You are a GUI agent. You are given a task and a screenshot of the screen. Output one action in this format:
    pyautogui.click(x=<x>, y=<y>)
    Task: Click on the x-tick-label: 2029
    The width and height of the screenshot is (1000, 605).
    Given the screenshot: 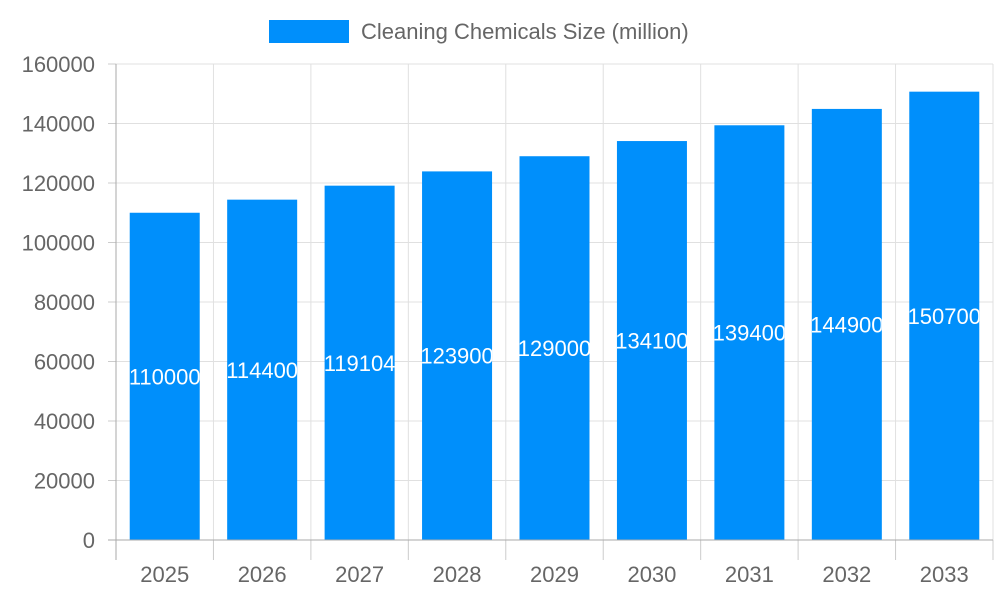 What is the action you would take?
    pyautogui.click(x=554, y=574)
    